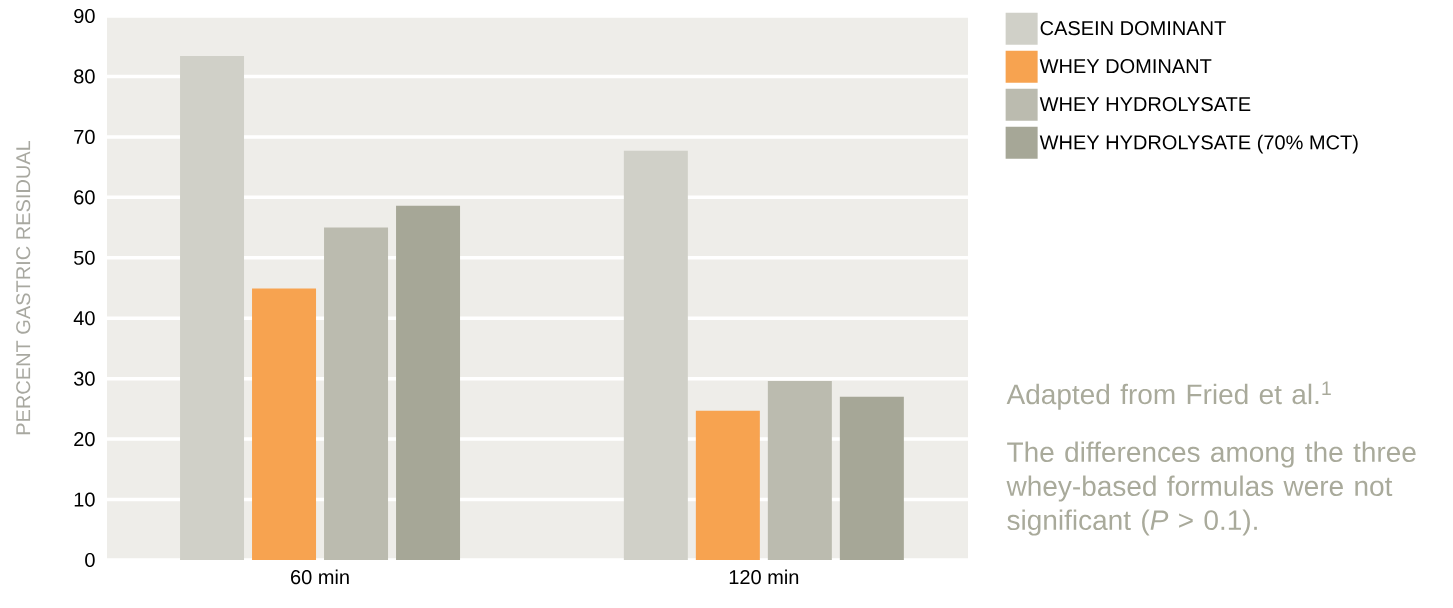 The height and width of the screenshot is (608, 1453). Describe the element at coordinates (23, 287) in the screenshot. I see `y-axis-title: PERCENT GASTRIC RESIDUAL` at that location.